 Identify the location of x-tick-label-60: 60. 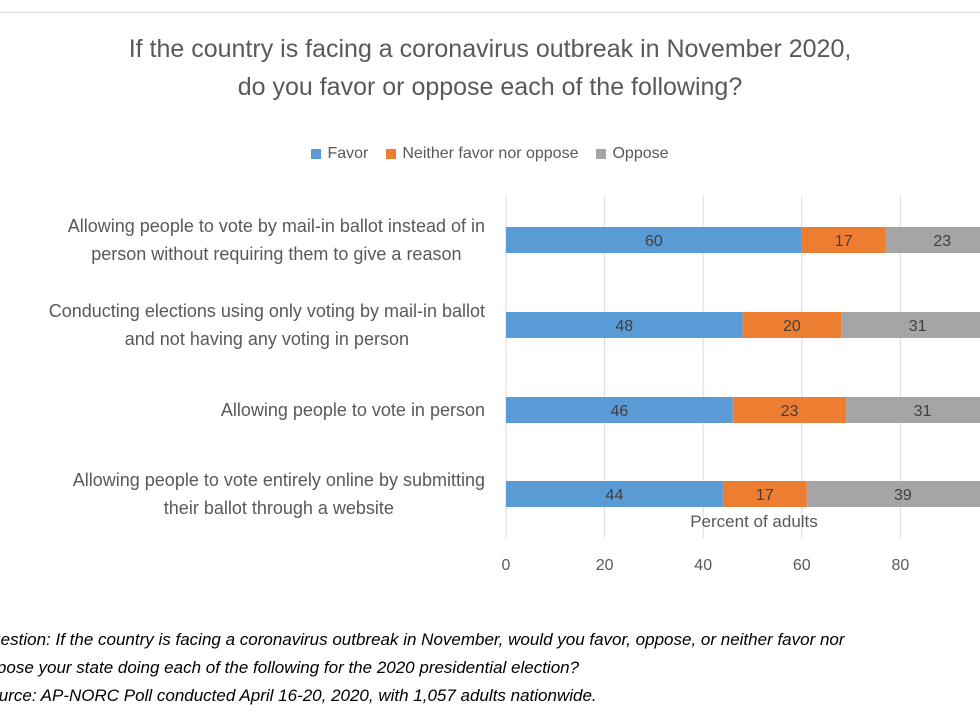
(802, 565).